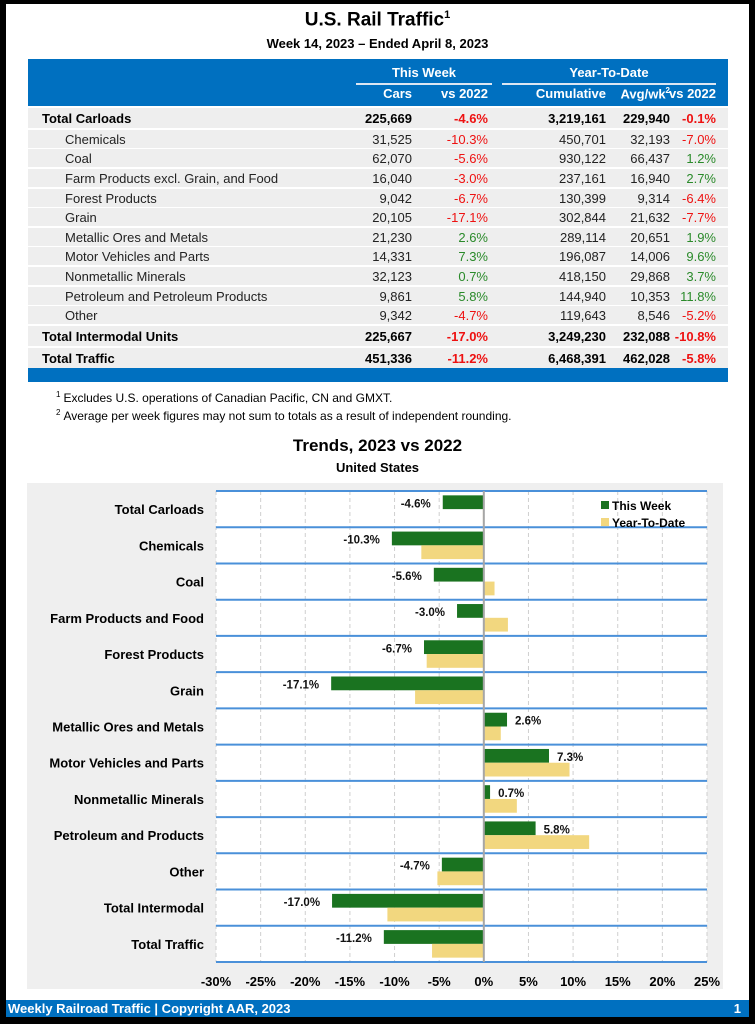 This screenshot has height=1024, width=755. Describe the element at coordinates (471, 159) in the screenshot. I see `cell-tw-vs: -5.6%` at that location.